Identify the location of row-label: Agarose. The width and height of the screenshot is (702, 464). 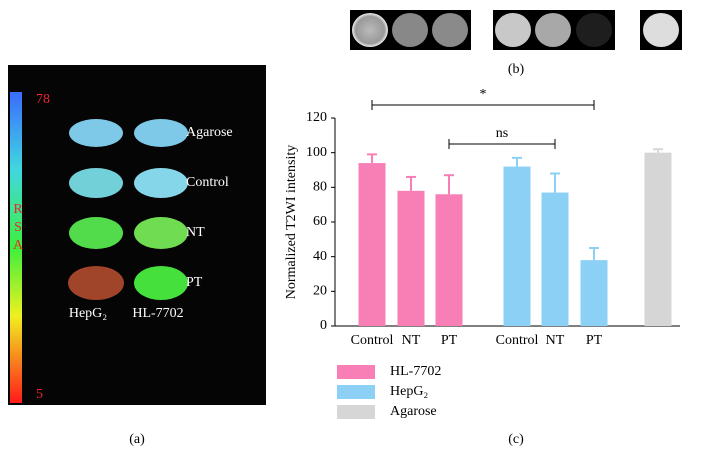
(209, 132).